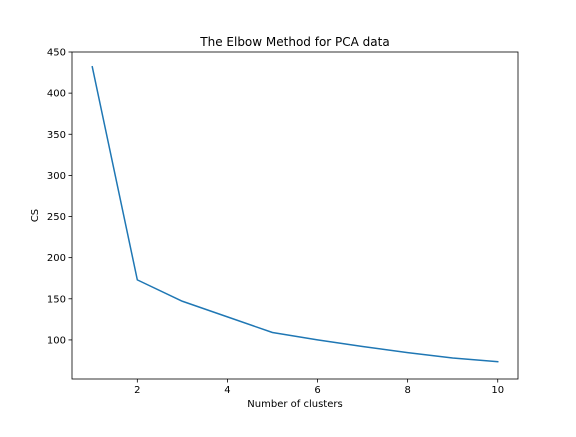 This screenshot has width=576, height=437. What do you see at coordinates (56, 217) in the screenshot?
I see `y-tick-label: 250` at bounding box center [56, 217].